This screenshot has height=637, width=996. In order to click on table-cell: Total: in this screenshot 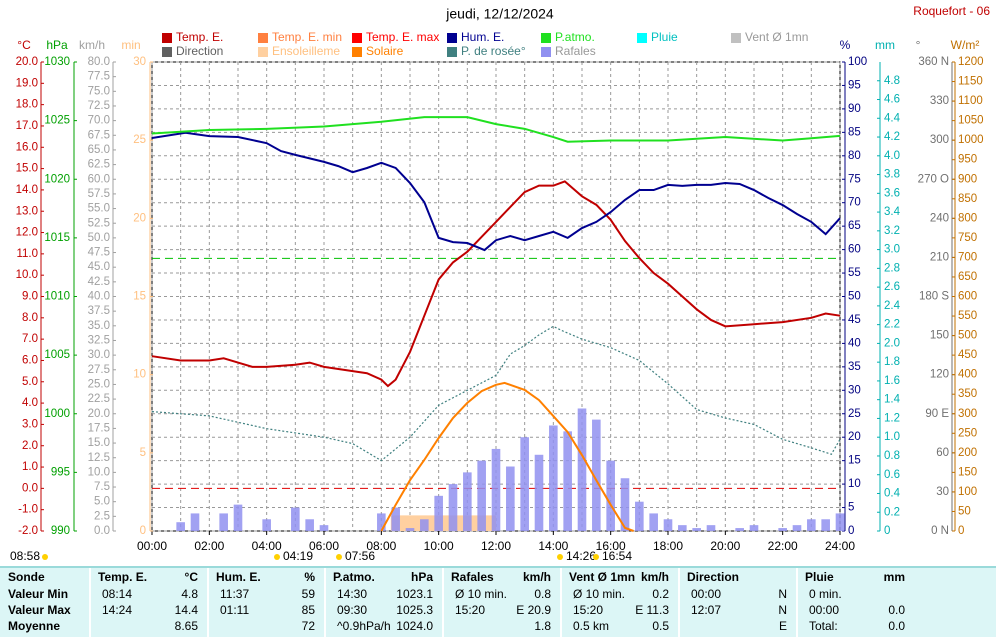, I will do `click(823, 626)`.